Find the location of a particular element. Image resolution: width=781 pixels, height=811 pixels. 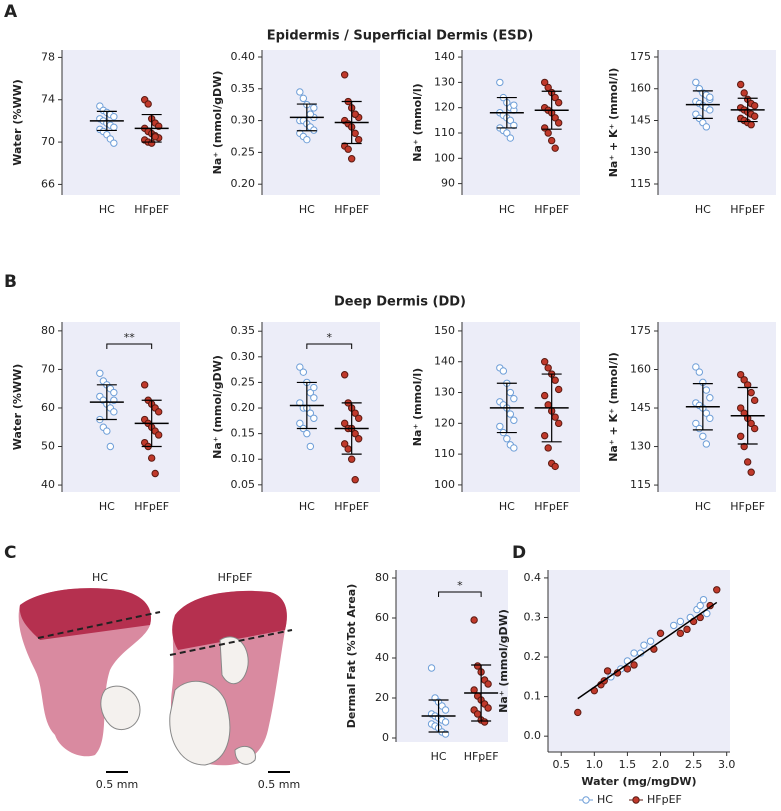

panel-label: C is located at coordinates (10, 553).